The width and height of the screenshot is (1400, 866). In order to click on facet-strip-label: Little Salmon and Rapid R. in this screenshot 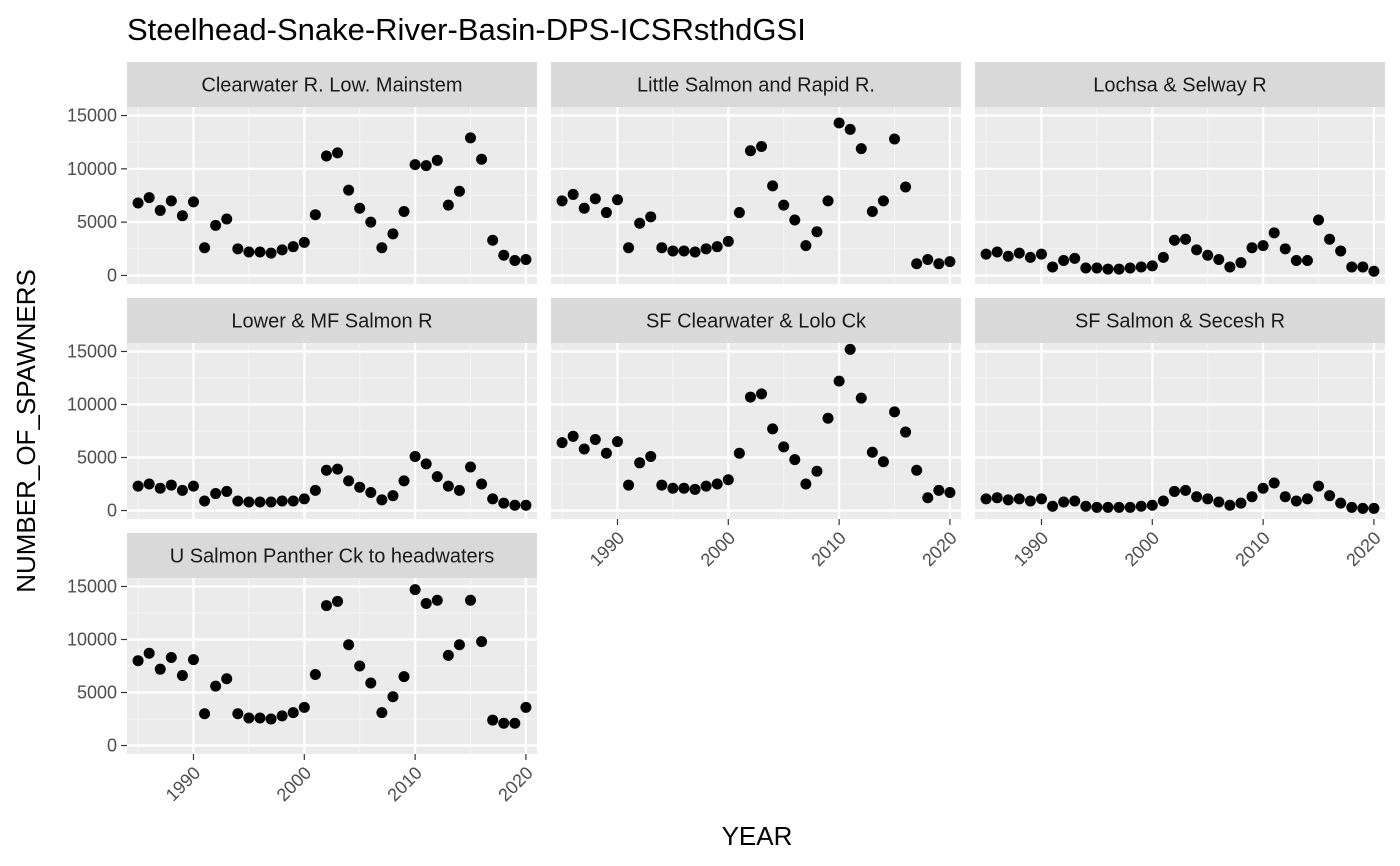, I will do `click(756, 86)`.